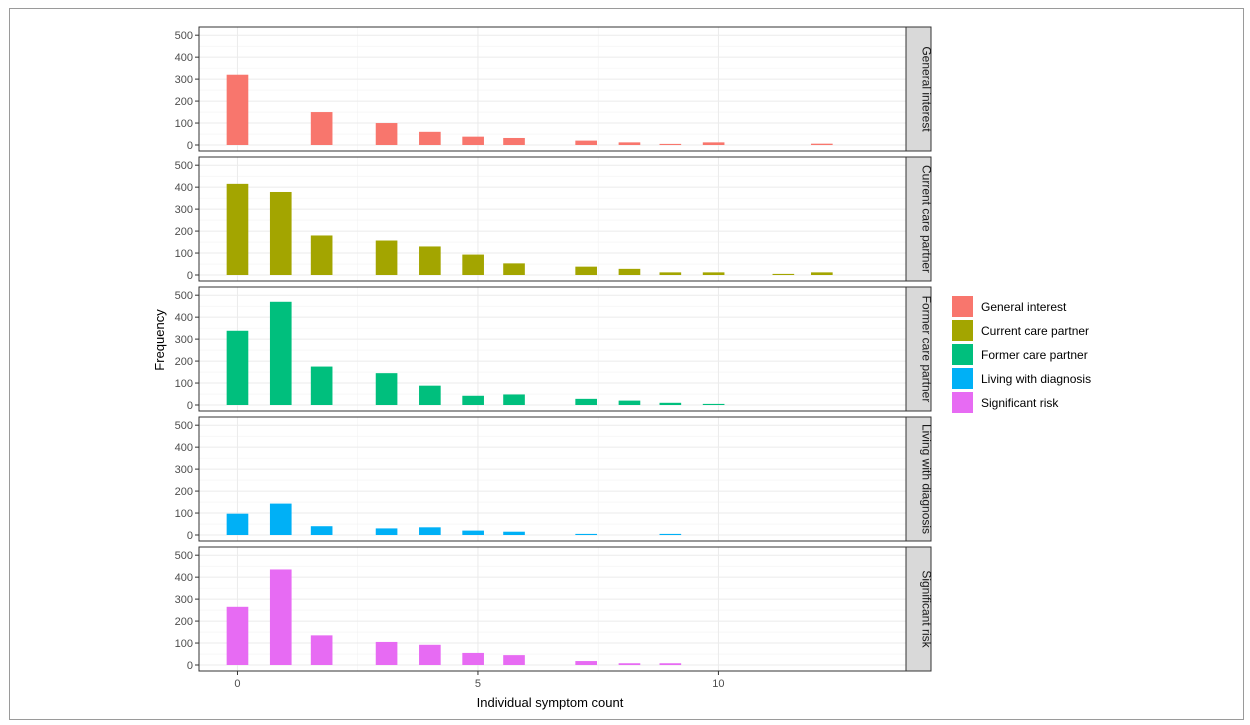 Image resolution: width=1250 pixels, height=725 pixels. Describe the element at coordinates (478, 684) in the screenshot. I see `x-tick-label: 5` at that location.